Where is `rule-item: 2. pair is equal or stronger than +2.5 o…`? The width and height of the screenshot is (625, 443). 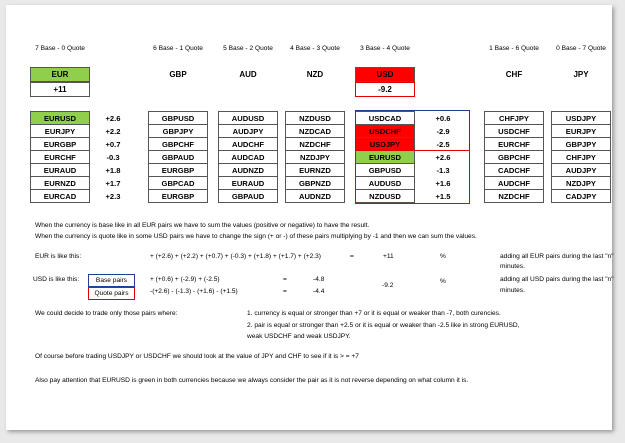 rule-item: 2. pair is equal or stronger than +2.5 o… is located at coordinates (383, 325).